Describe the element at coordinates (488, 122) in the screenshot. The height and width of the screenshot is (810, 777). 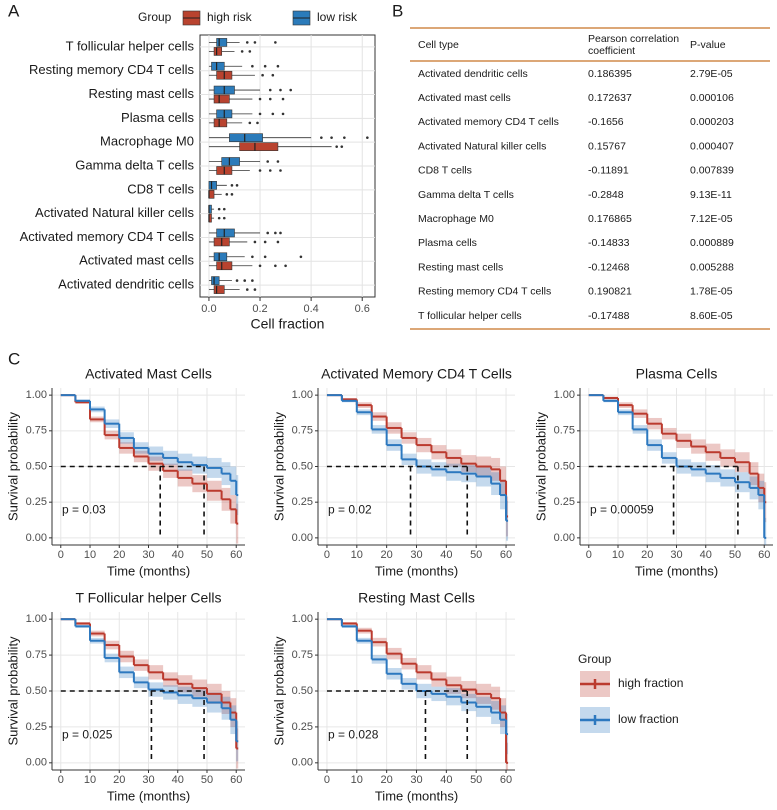
I see `table-cell: Activated memory CD4 T cells` at that location.